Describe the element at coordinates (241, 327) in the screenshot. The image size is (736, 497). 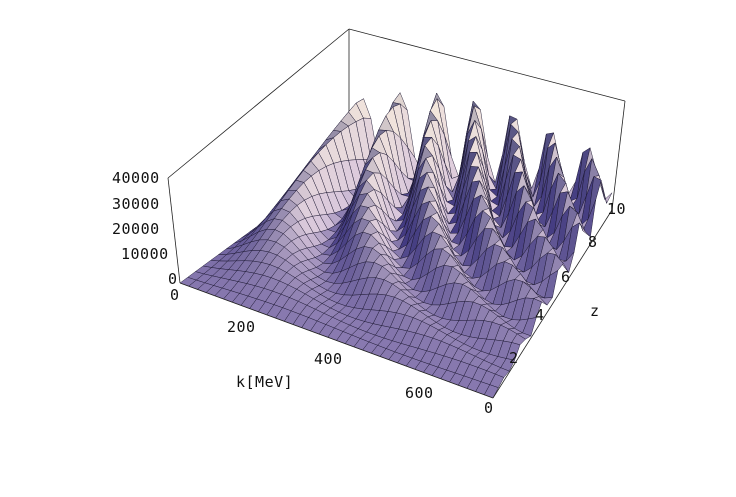
I see `x-tick-label: 200` at that location.